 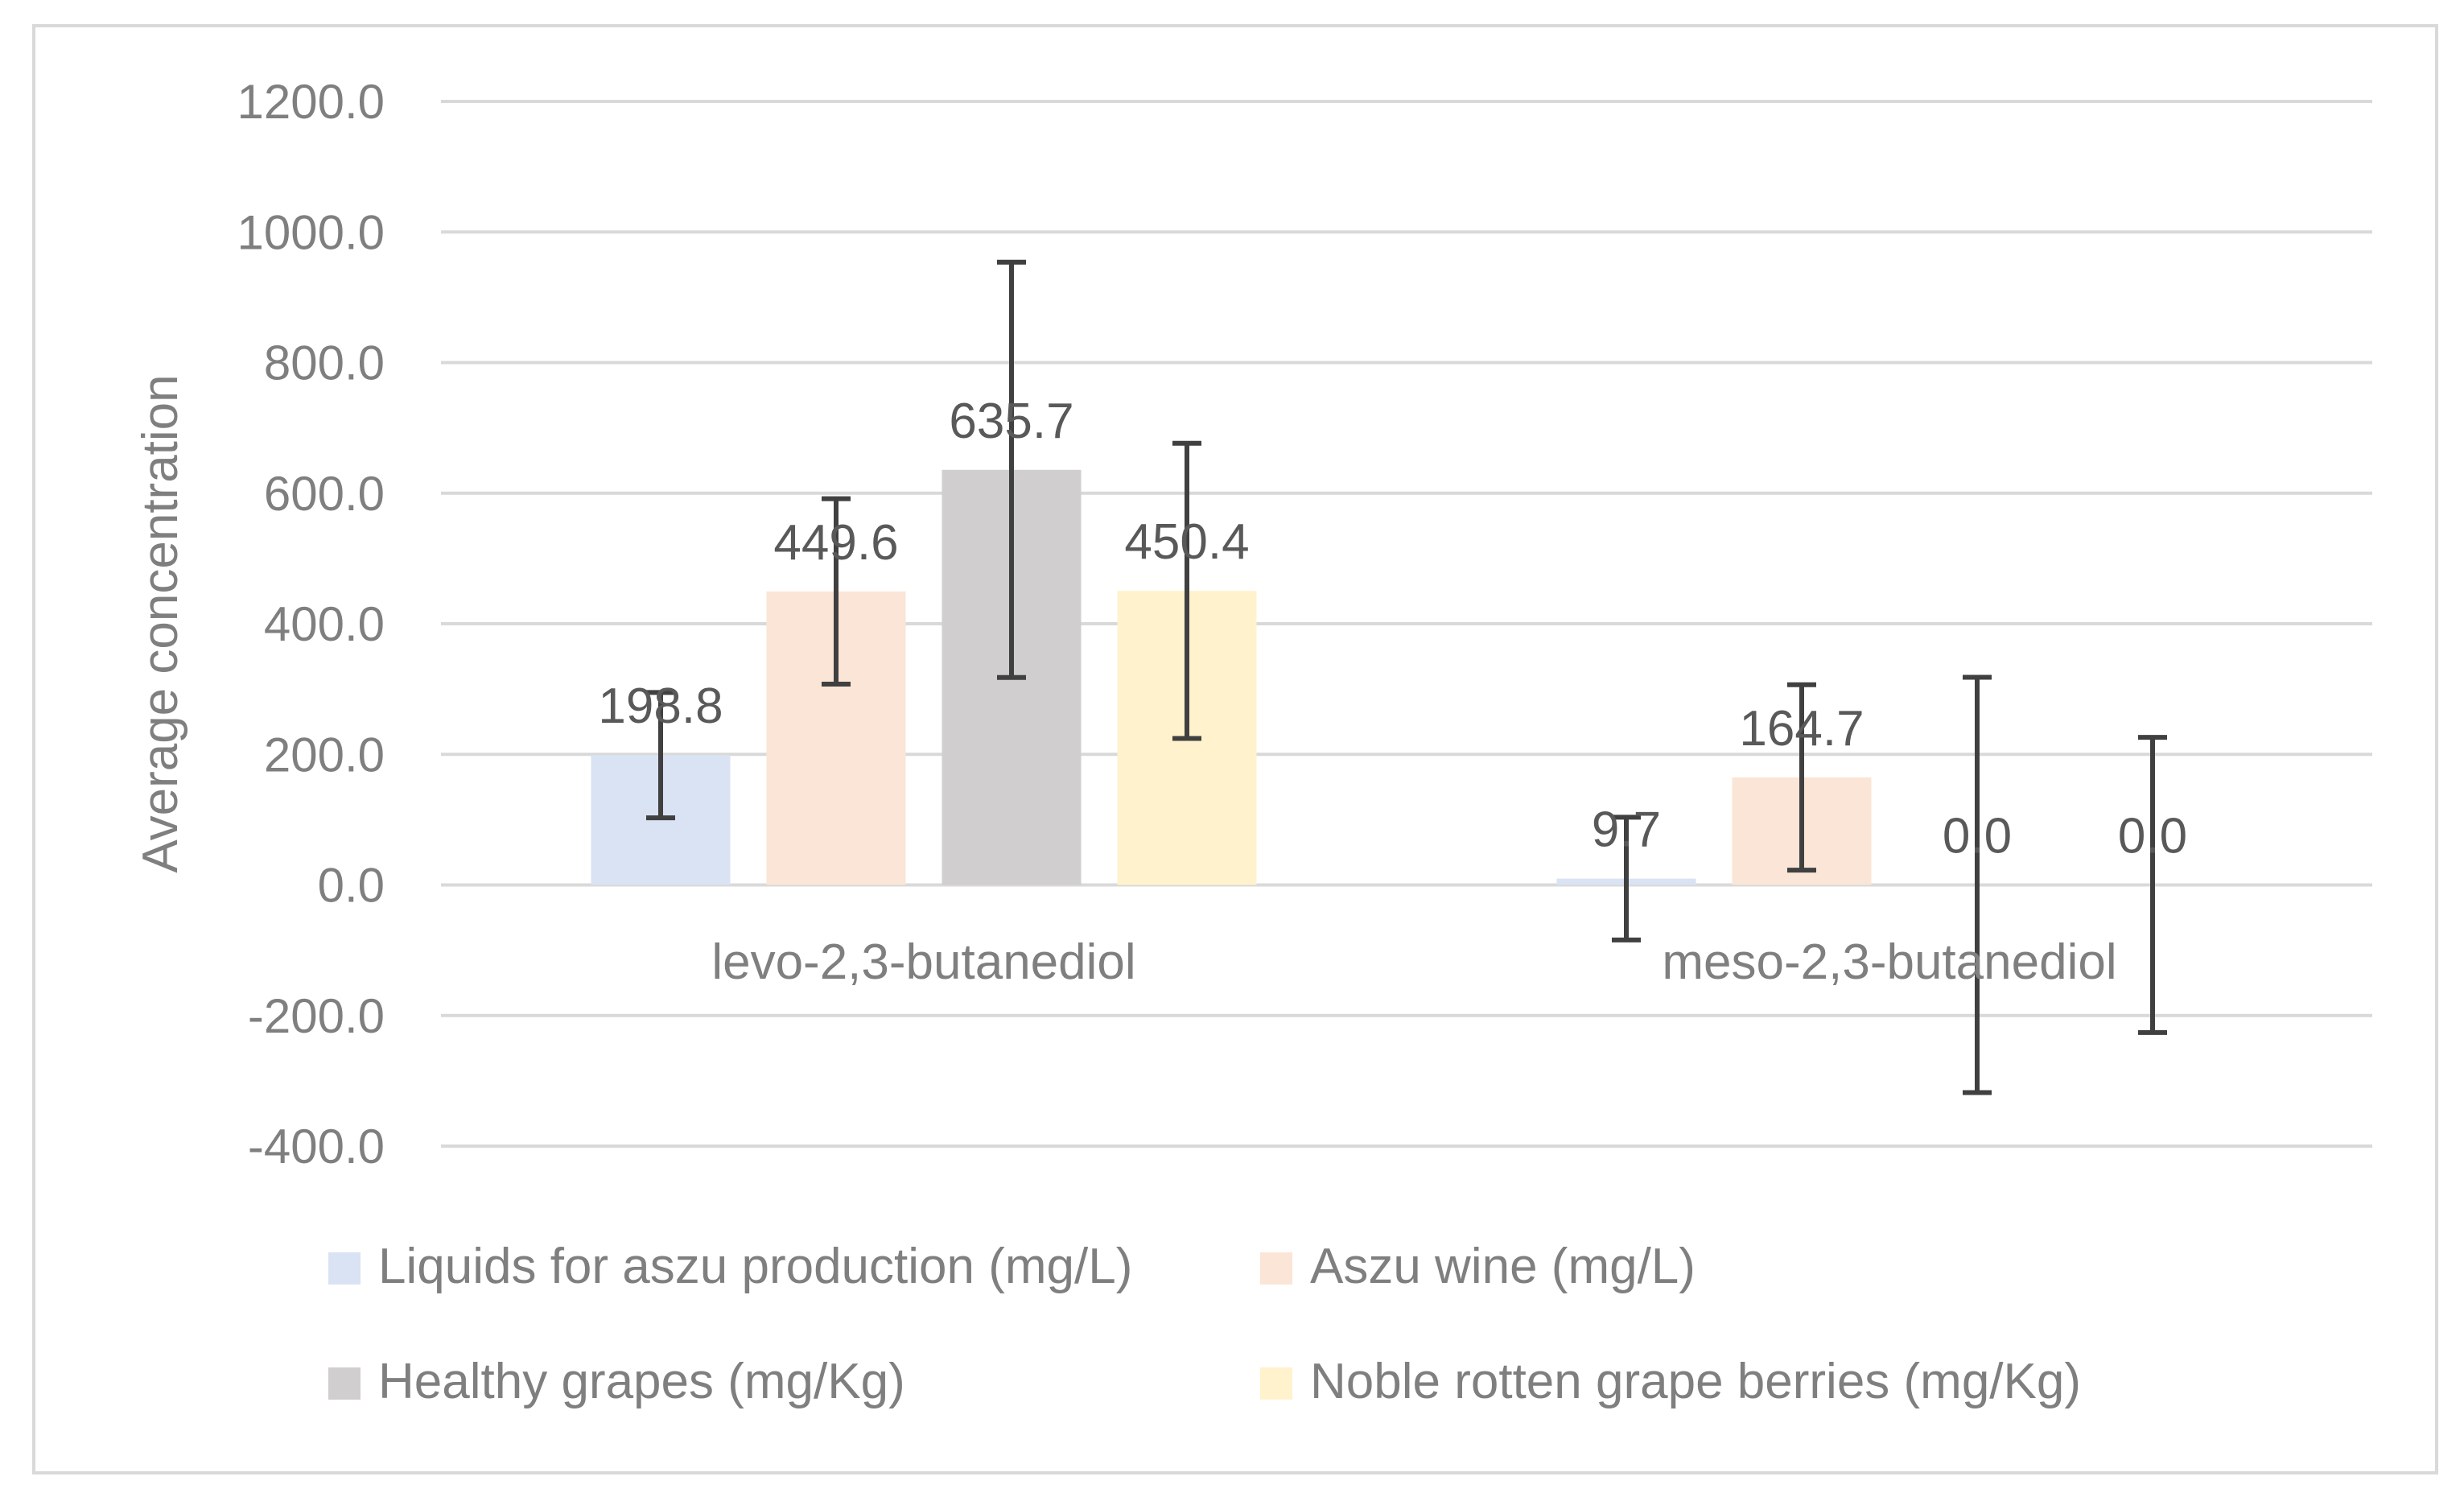 I want to click on data-label: 198.8, so click(x=660, y=706).